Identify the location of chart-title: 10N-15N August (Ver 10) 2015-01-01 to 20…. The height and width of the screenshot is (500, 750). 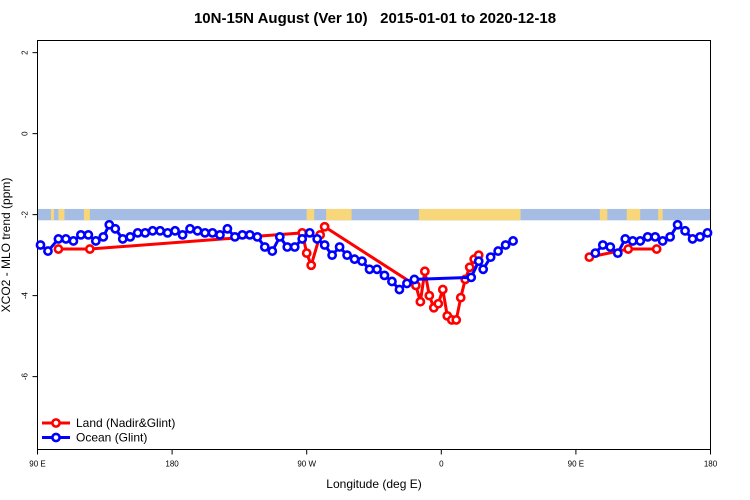
(375, 18).